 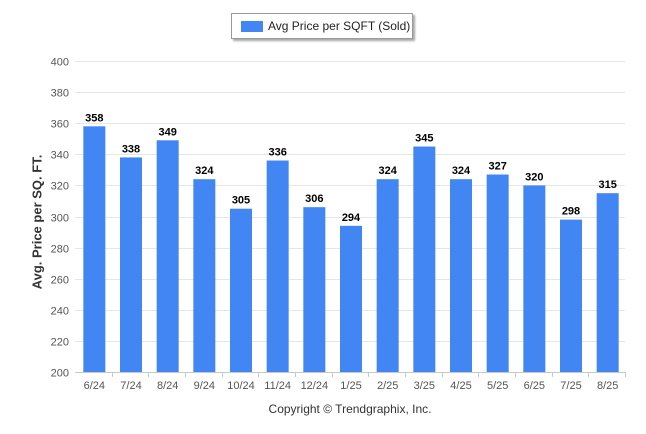 I want to click on data-label: 327, so click(x=497, y=167).